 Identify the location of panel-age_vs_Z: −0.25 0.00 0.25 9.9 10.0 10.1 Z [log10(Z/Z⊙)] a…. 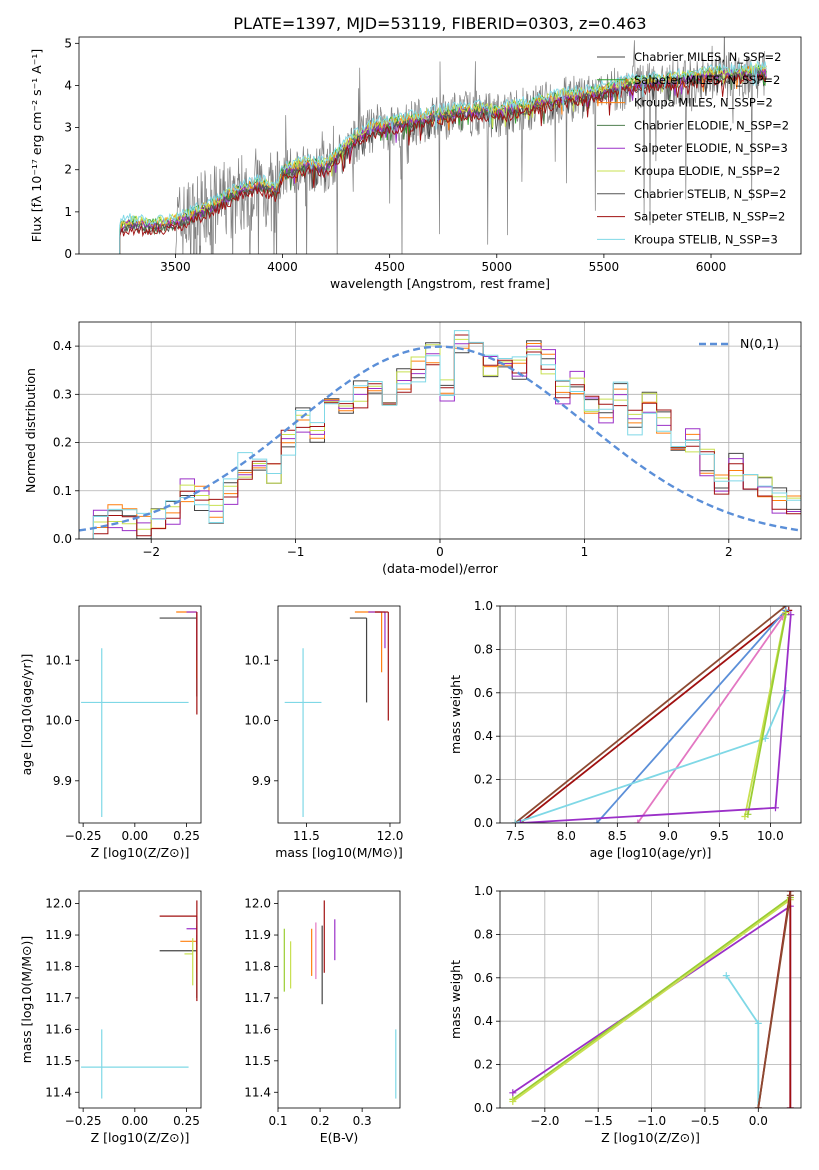
(110, 732).